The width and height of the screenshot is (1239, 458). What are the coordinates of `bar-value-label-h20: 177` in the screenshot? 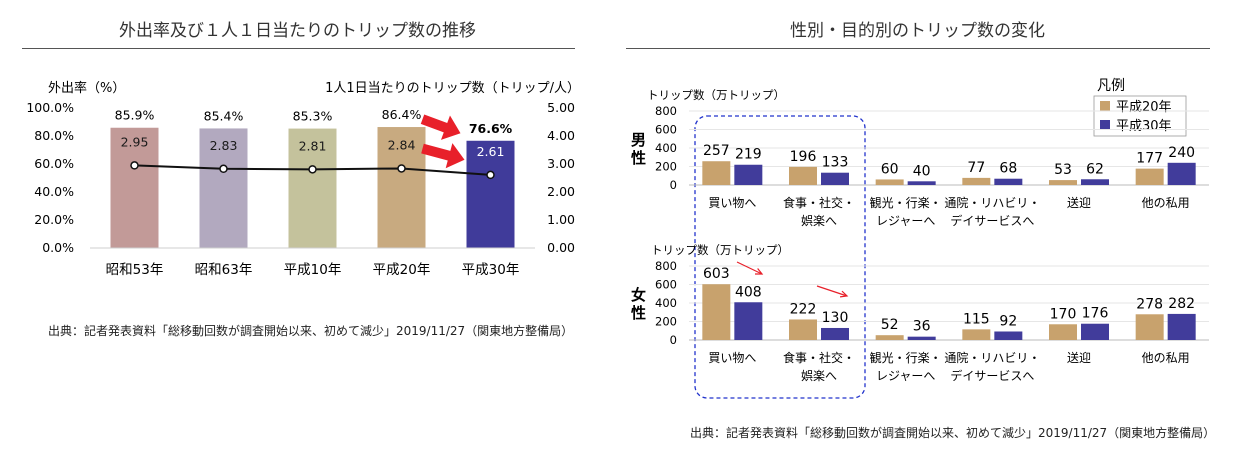 It's located at (1149, 159).